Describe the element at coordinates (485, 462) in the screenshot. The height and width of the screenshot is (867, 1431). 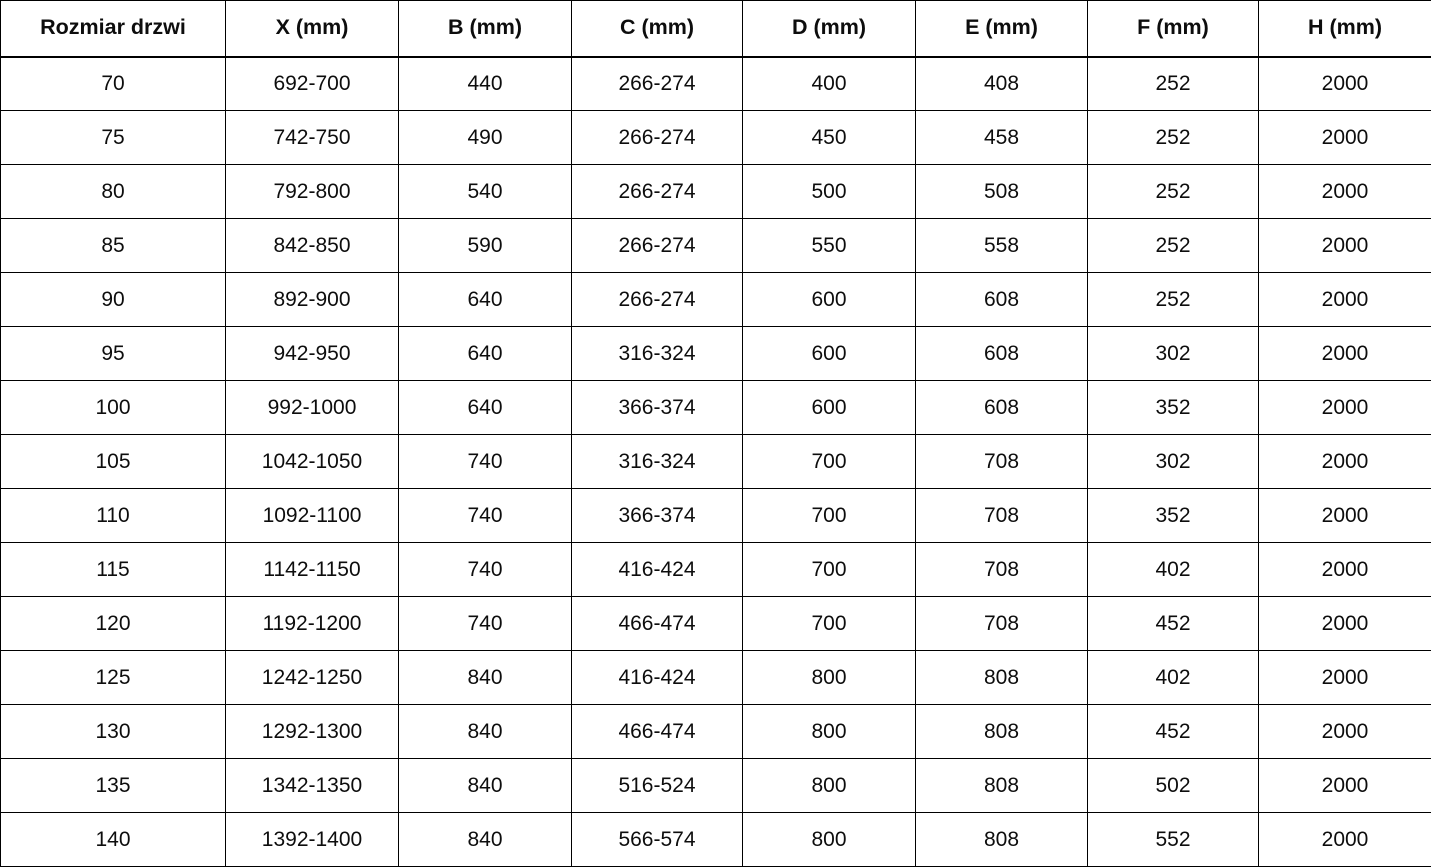
I see `cell-b: 740` at that location.